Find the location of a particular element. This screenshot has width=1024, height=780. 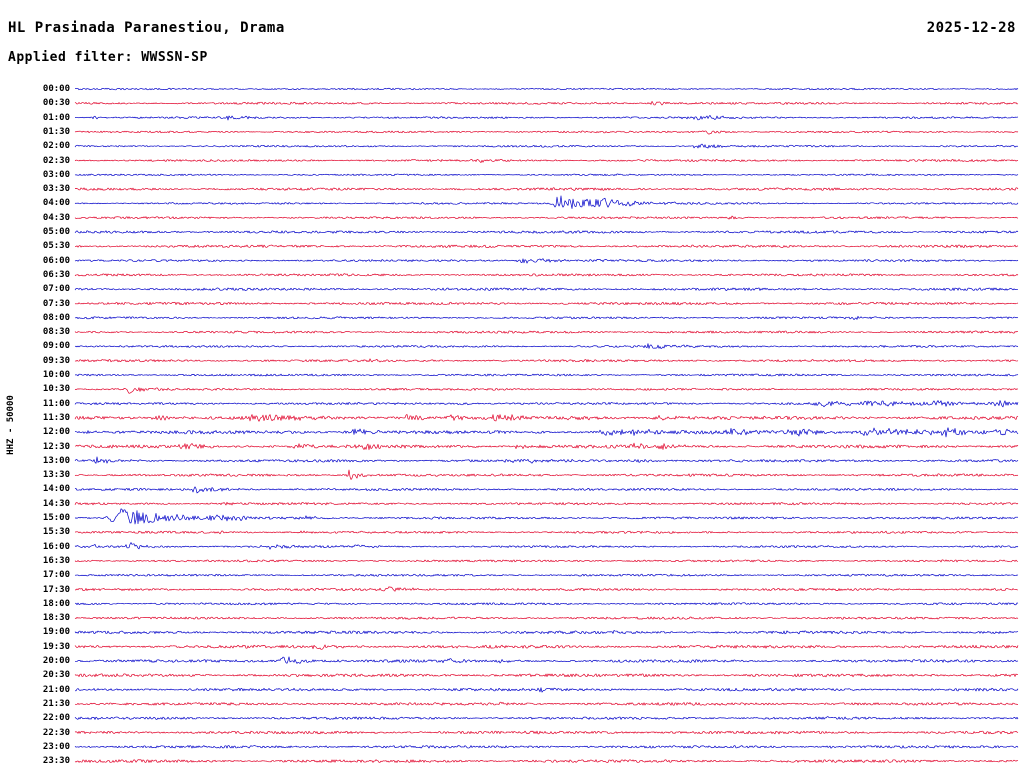

time-label: 06:30 is located at coordinates (56, 274).